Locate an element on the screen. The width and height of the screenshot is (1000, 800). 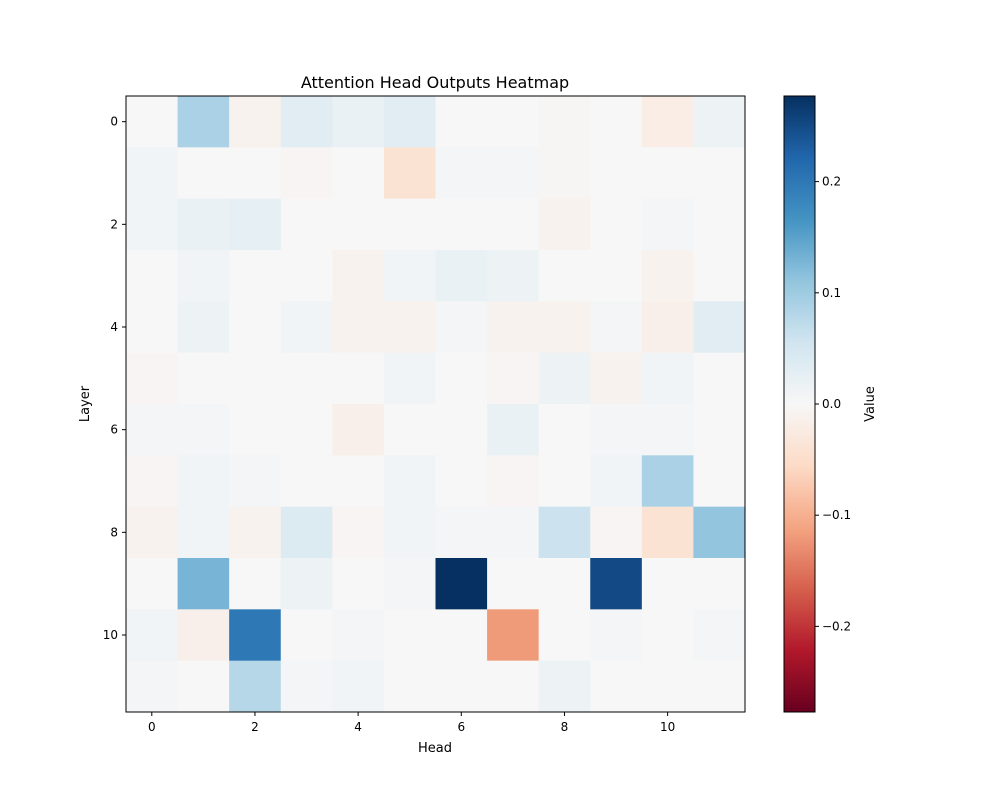
colorbar-tick-label: −0.2 is located at coordinates (836, 626).